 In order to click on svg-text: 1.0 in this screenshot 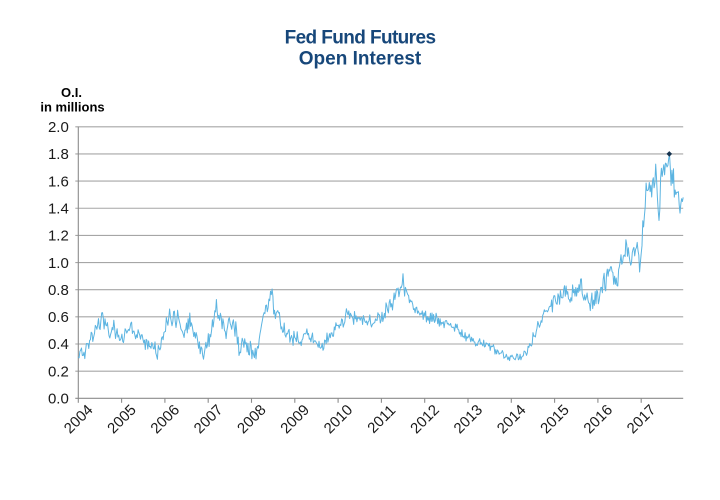, I will do `click(58, 263)`.